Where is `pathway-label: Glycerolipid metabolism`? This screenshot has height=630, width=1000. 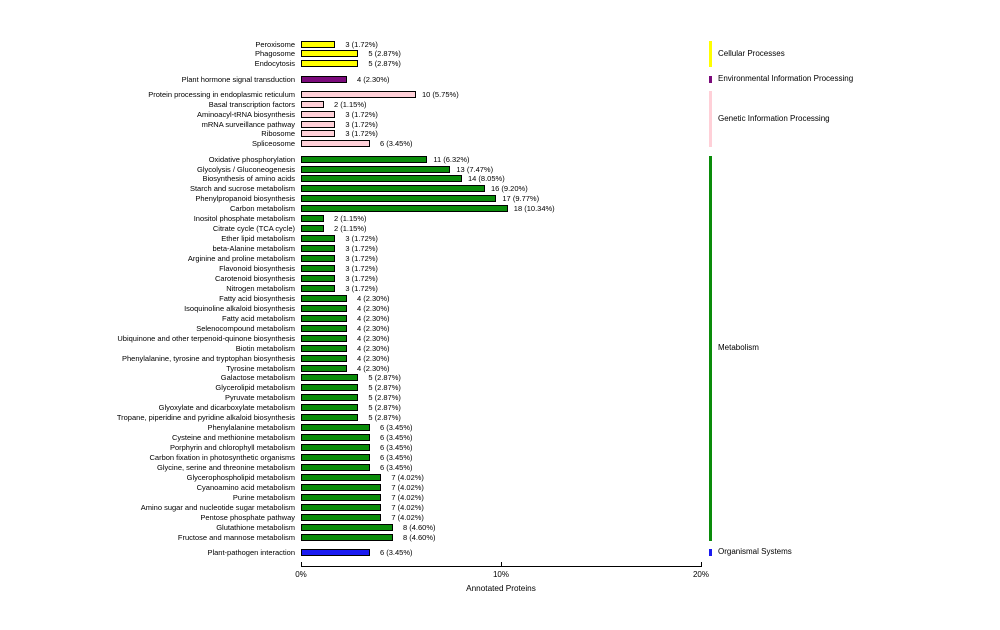 pathway-label: Glycerolipid metabolism is located at coordinates (255, 388).